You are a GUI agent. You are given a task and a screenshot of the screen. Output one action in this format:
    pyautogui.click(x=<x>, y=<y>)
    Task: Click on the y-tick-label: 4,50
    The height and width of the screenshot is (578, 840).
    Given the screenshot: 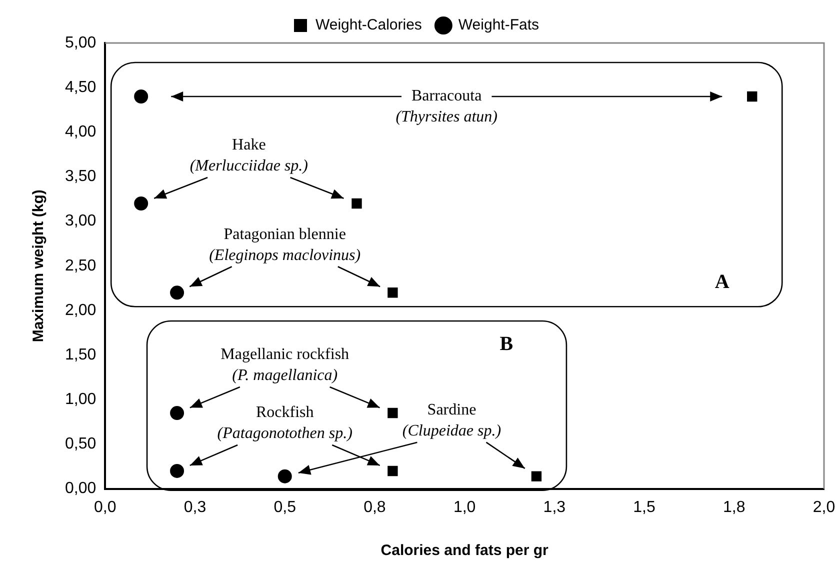 What is the action you would take?
    pyautogui.click(x=80, y=87)
    